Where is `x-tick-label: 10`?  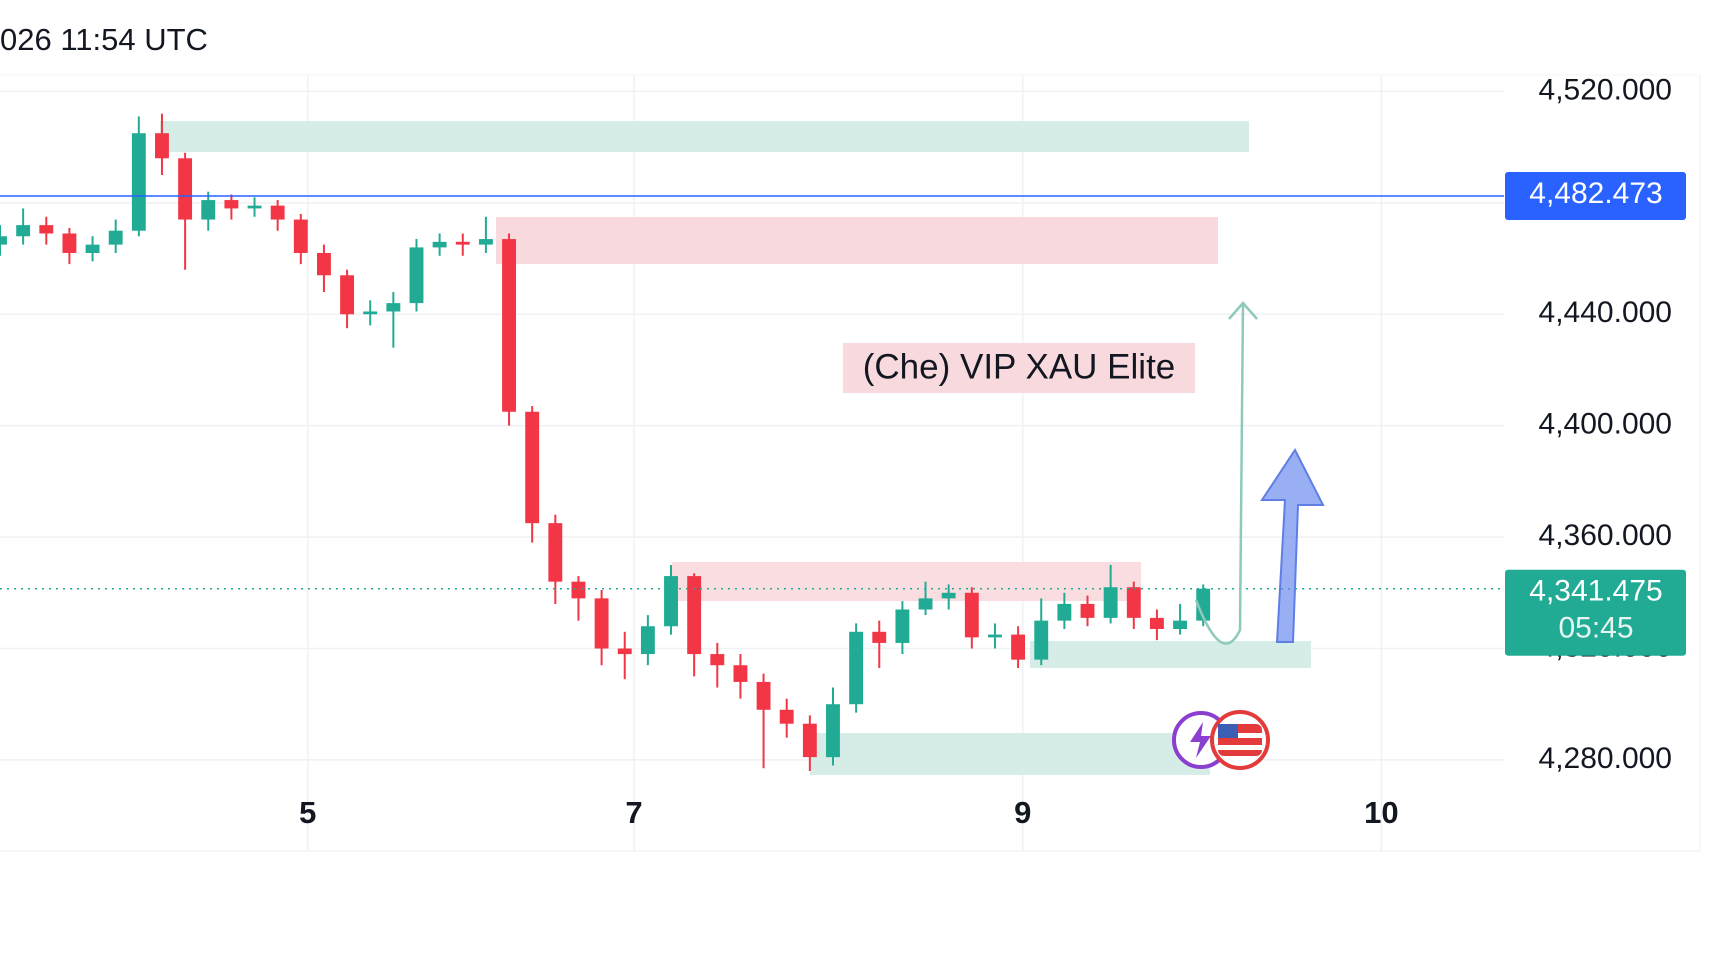 x-tick-label: 10 is located at coordinates (1381, 812).